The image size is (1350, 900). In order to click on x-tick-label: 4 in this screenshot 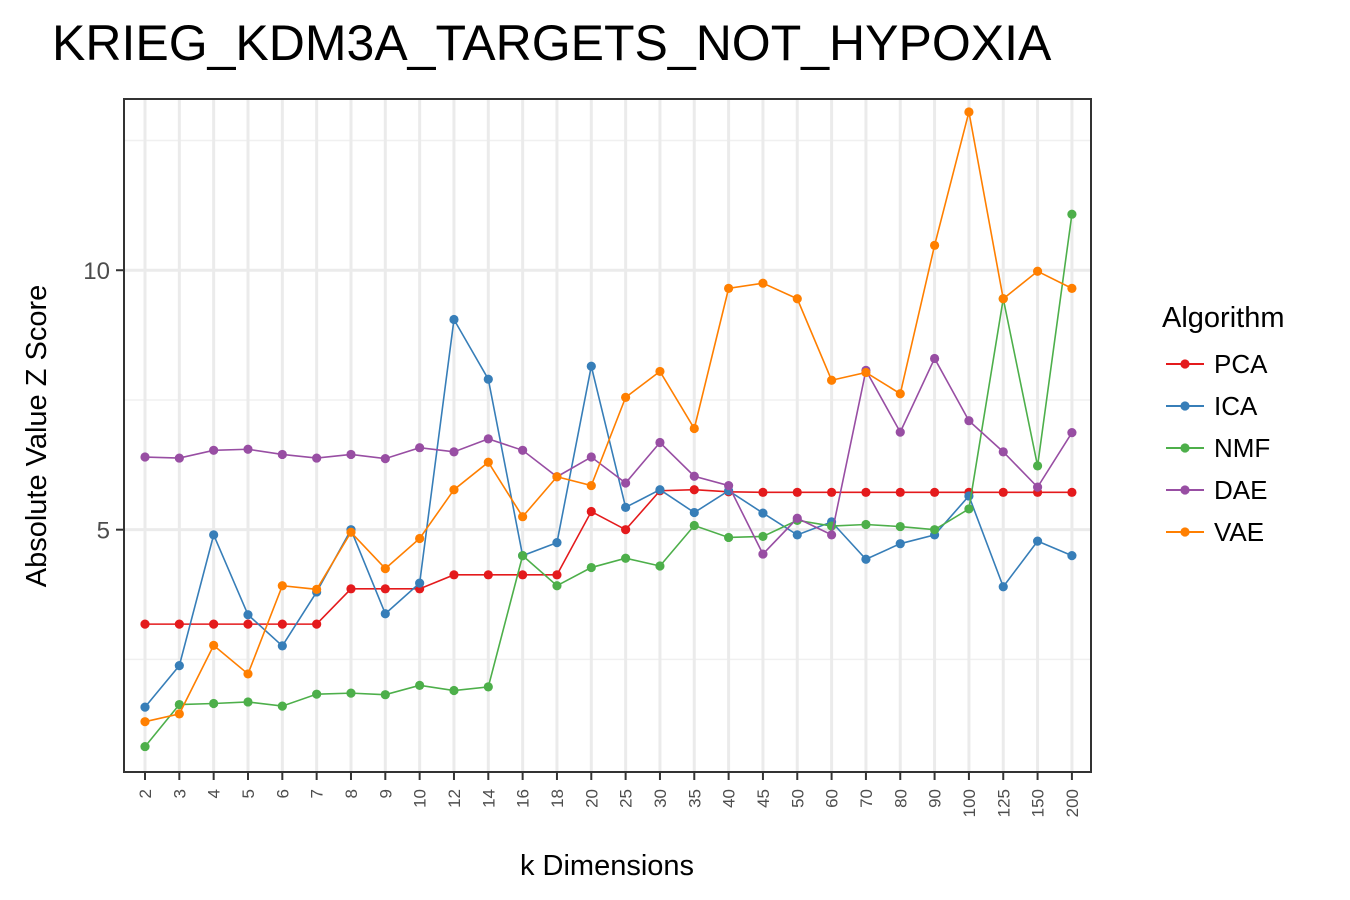, I will do `click(214, 793)`.